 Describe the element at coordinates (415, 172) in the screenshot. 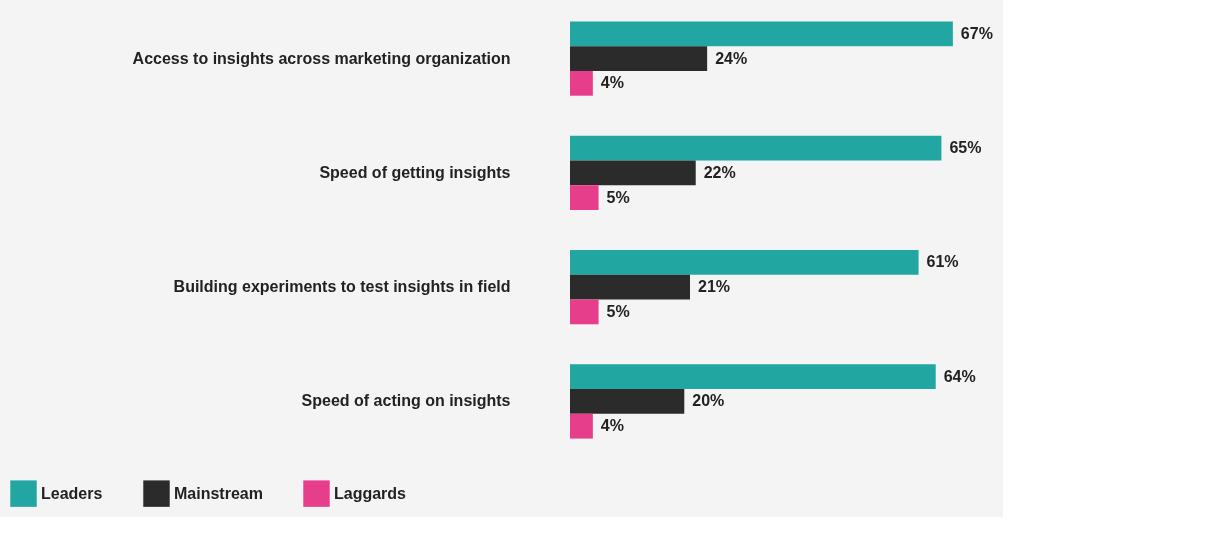

I see `y-tick-label: Speed of getting insights` at that location.